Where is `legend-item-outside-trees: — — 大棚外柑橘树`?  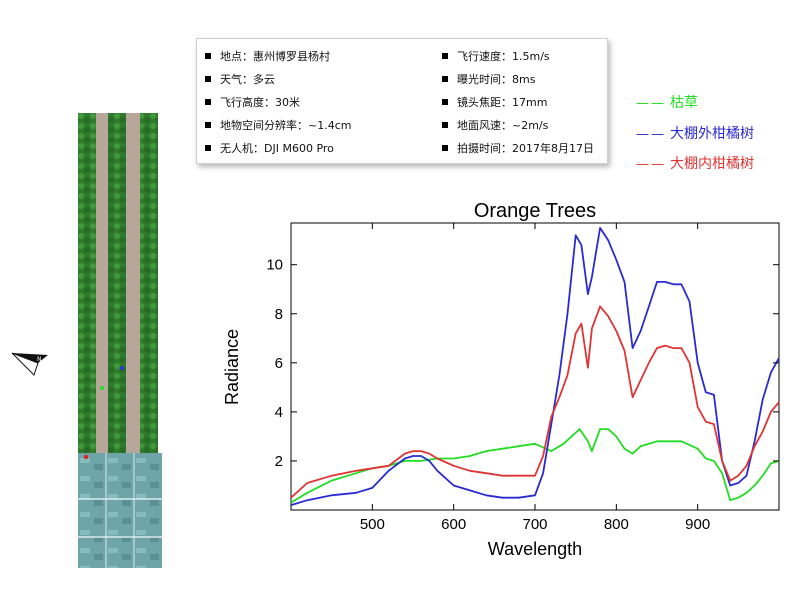 legend-item-outside-trees: — — 大棚外柑橘树 is located at coordinates (695, 134).